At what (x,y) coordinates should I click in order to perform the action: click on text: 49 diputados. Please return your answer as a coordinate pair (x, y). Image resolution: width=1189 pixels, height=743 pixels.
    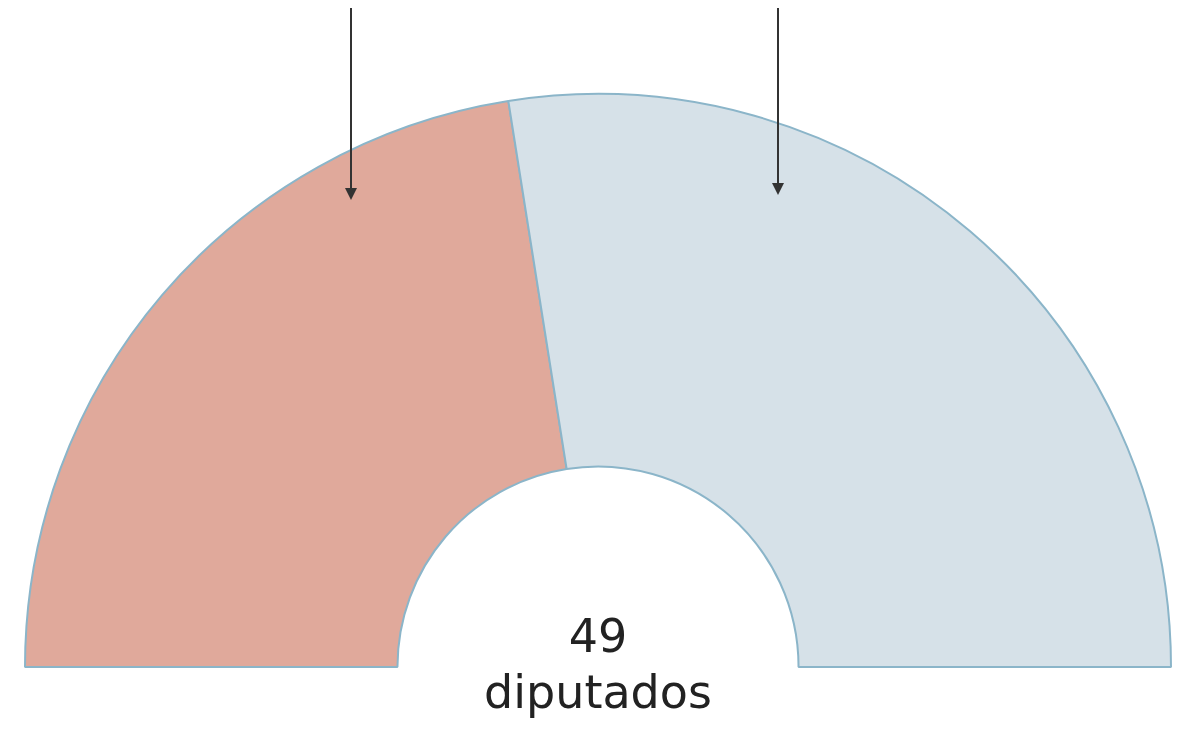
    Looking at the image, I should click on (598, 664).